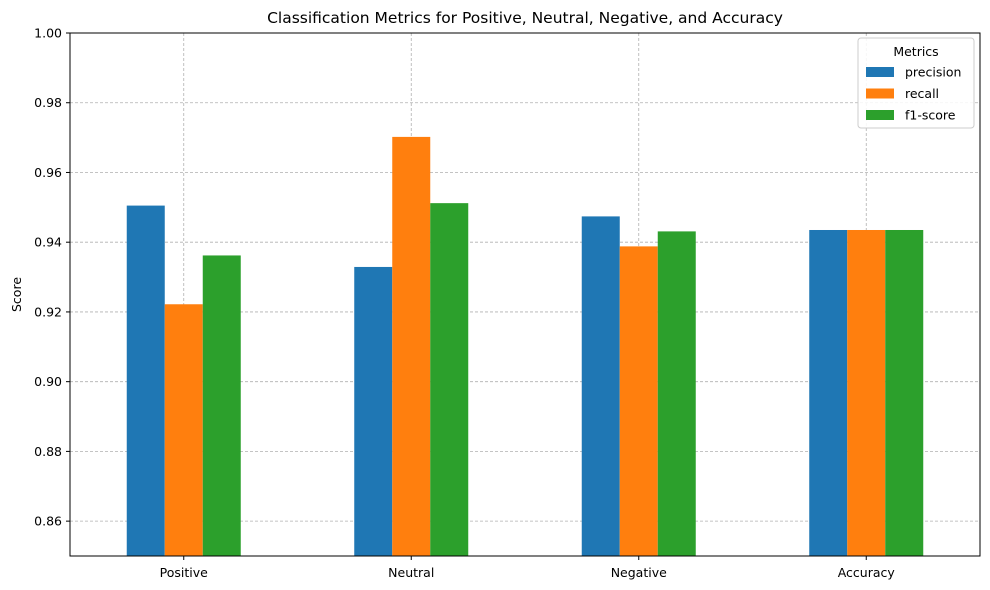 The width and height of the screenshot is (990, 590). What do you see at coordinates (411, 572) in the screenshot?
I see `x-tick-label: Neutral` at bounding box center [411, 572].